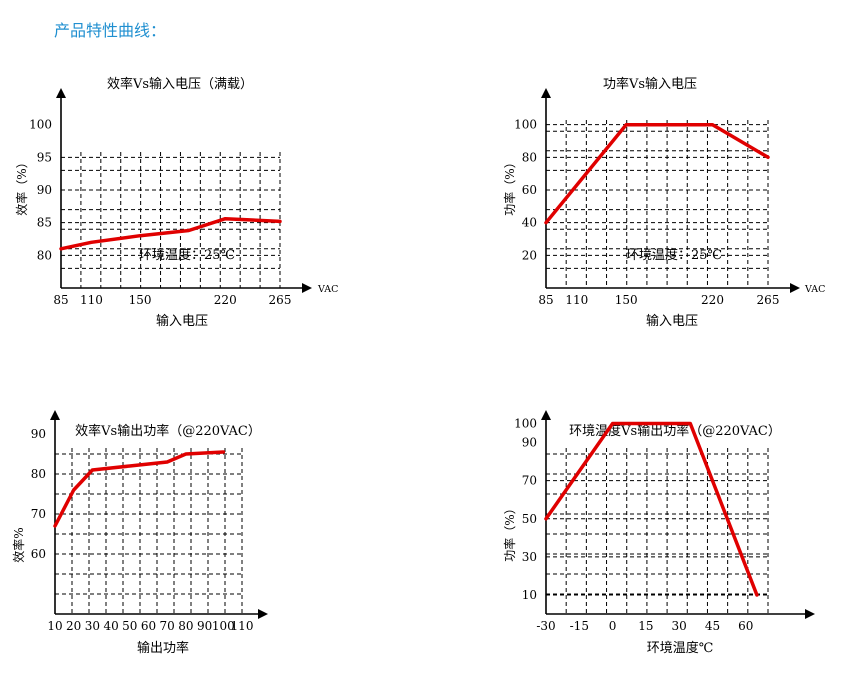  I want to click on x-tick-label: 15, so click(645, 626).